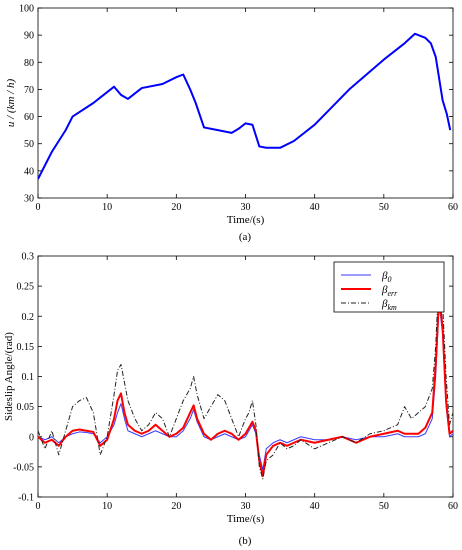 This screenshot has width=462, height=550. I want to click on y-axis-label: Sideslip Angle/(rad), so click(9, 376).